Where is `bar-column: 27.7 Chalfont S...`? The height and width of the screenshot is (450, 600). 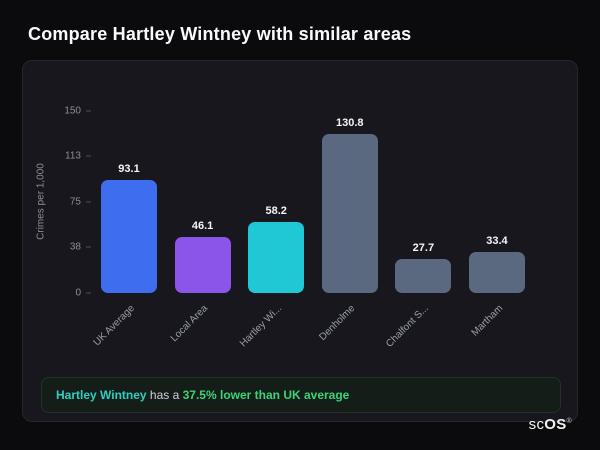 bar-column: 27.7 Chalfont S... is located at coordinates (418, 230).